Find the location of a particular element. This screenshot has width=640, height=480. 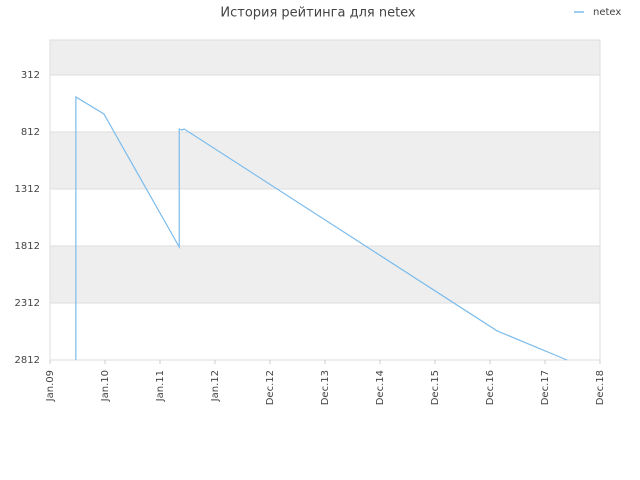

x-tick-label: Dec.16 is located at coordinates (490, 387).